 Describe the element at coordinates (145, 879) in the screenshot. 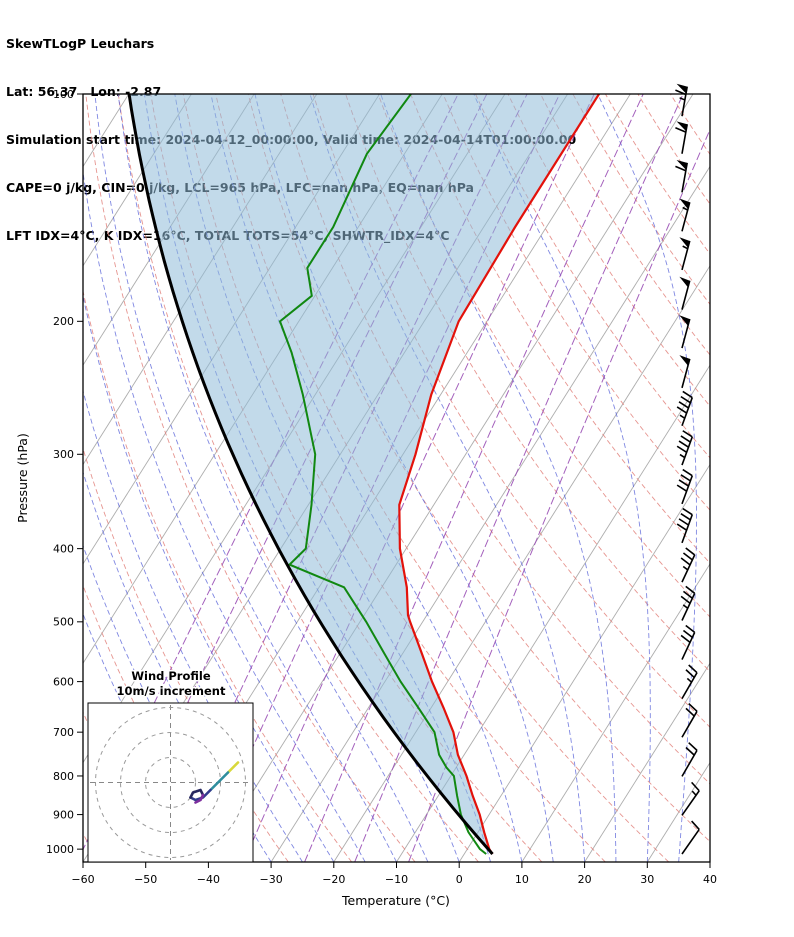

I see `x-tick-label: −50` at that location.